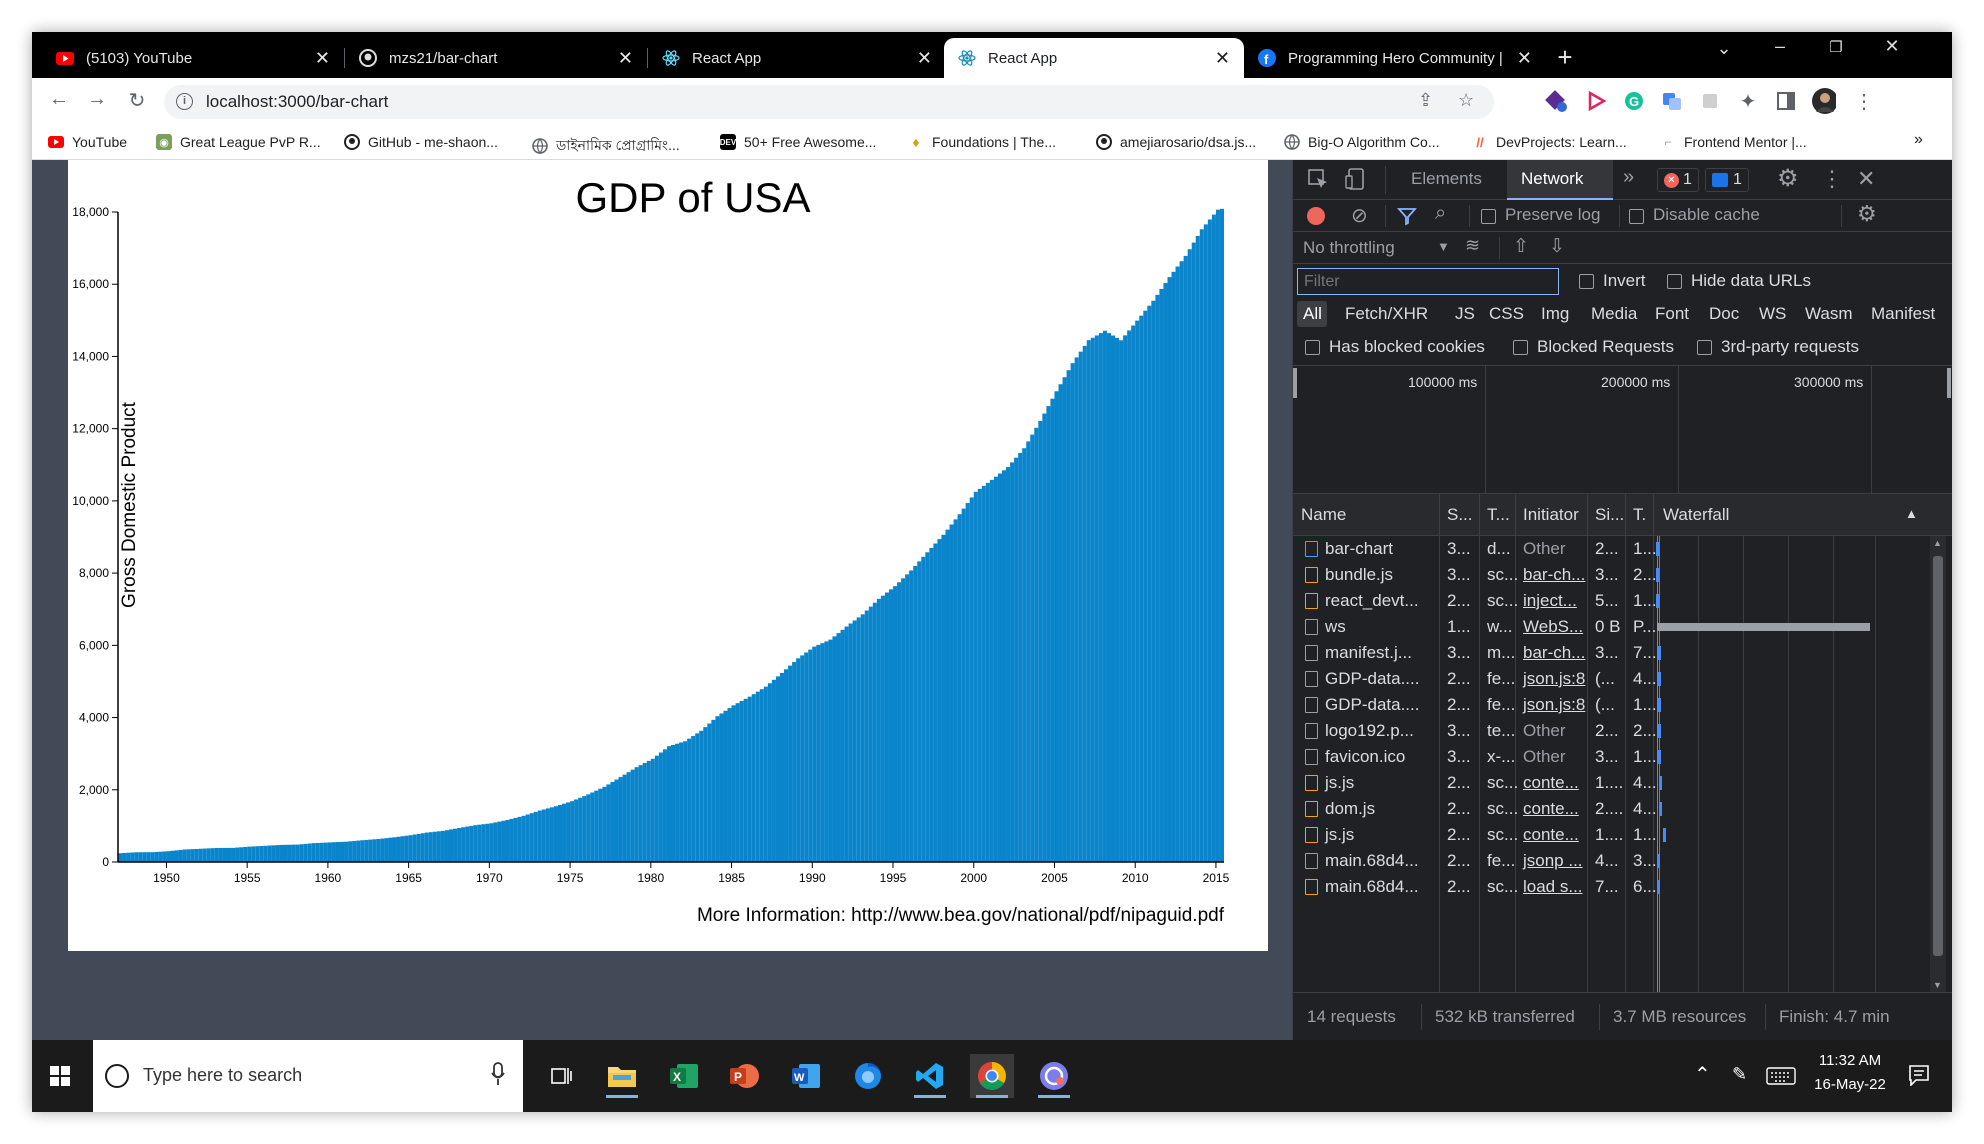  What do you see at coordinates (1672, 101) in the screenshot?
I see `translate-icon` at bounding box center [1672, 101].